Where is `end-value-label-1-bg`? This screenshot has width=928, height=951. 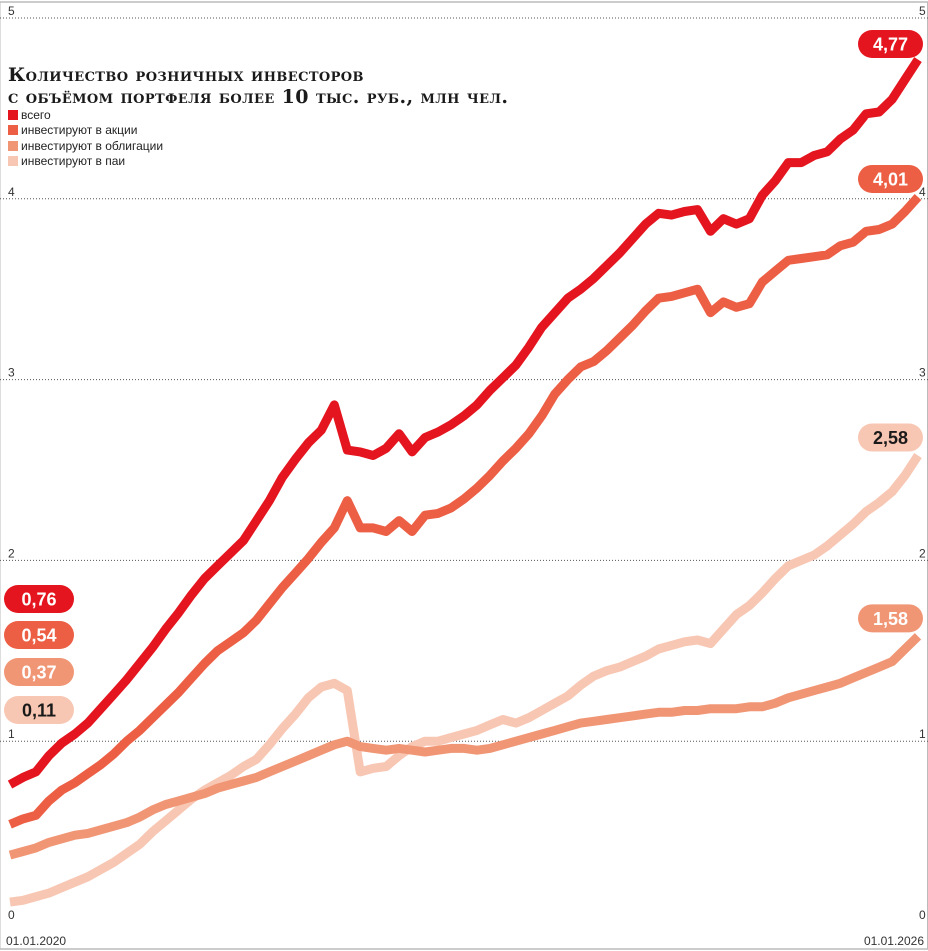
end-value-label-1-bg is located at coordinates (890, 178).